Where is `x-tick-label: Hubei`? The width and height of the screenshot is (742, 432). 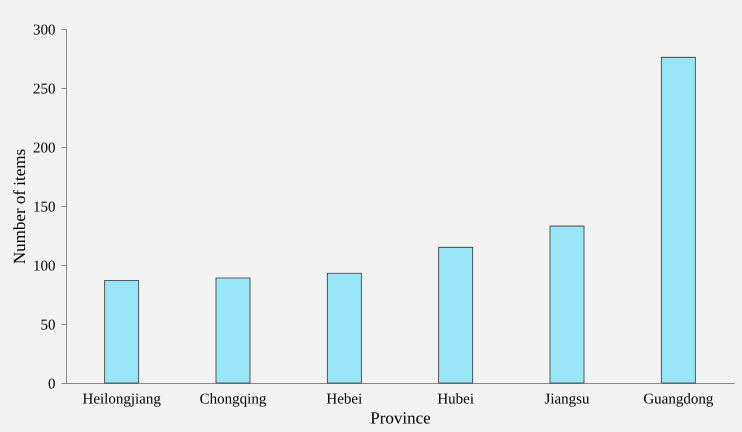 x-tick-label: Hubei is located at coordinates (455, 400).